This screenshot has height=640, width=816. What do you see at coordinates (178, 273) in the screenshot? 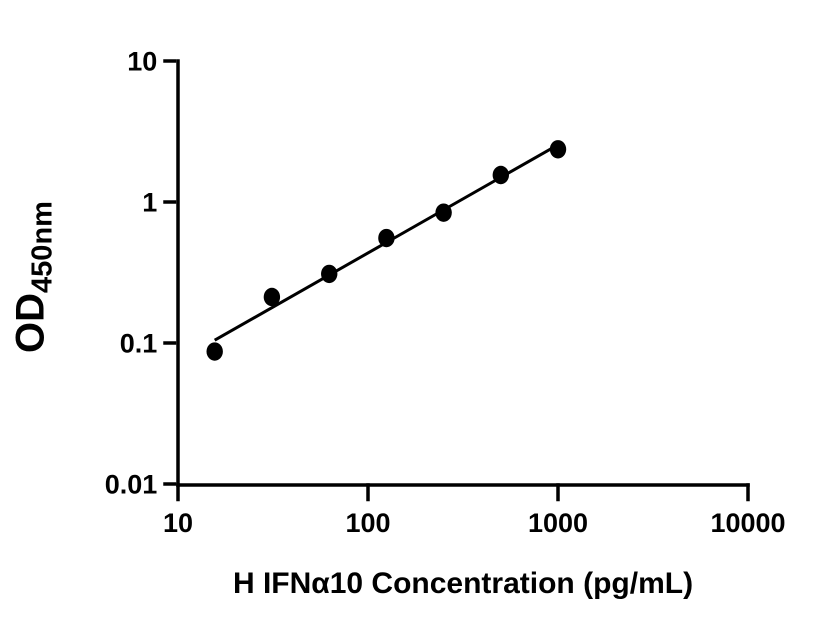
I see `y-axis-line` at bounding box center [178, 273].